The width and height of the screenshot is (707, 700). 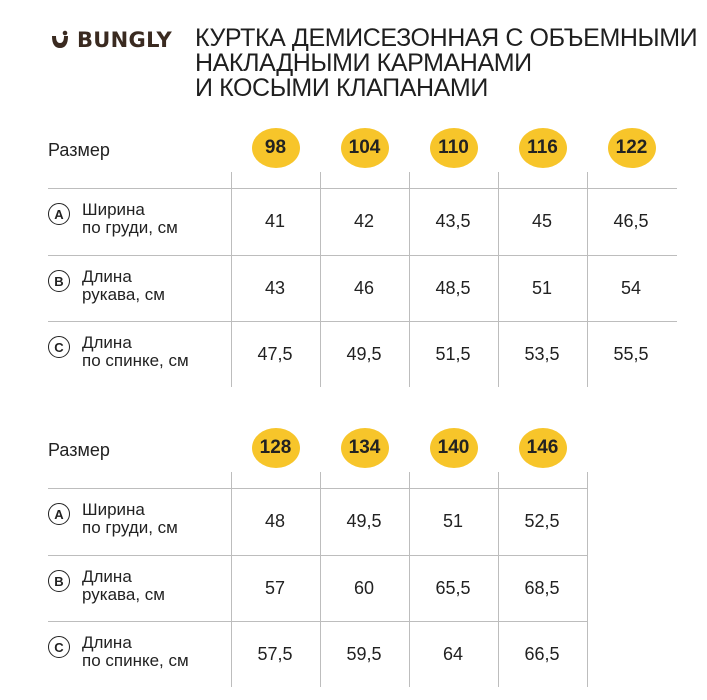 What do you see at coordinates (453, 354) in the screenshot?
I see `measurement-value: 51,5` at bounding box center [453, 354].